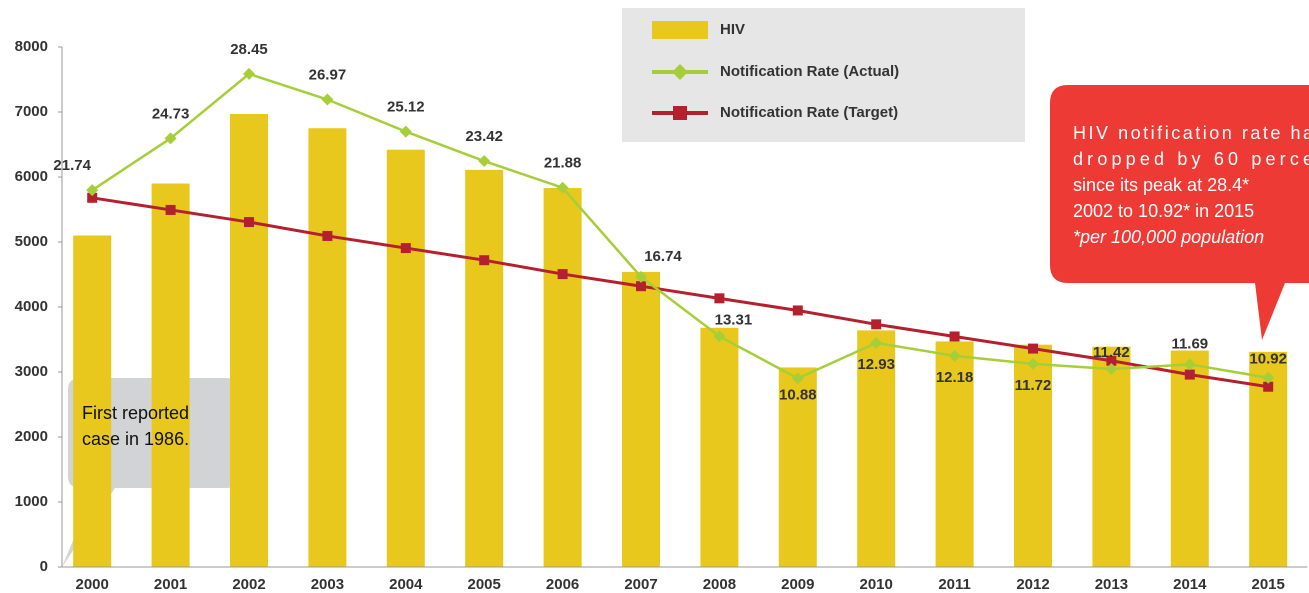 The image size is (1309, 593). Describe the element at coordinates (31, 241) in the screenshot. I see `y-tick-label: 5000` at that location.